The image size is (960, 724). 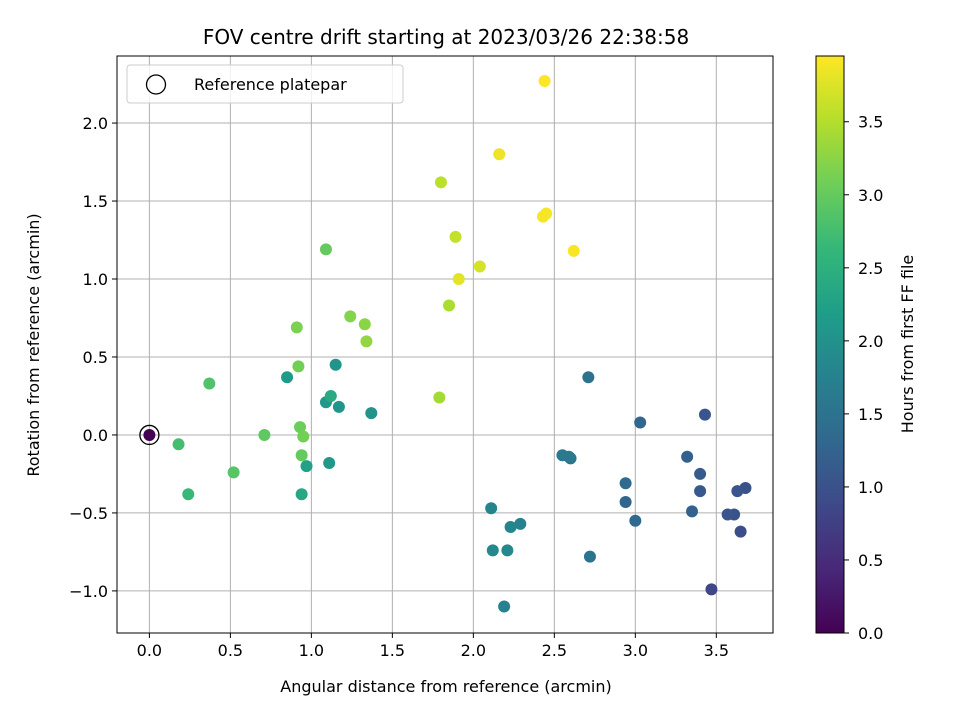 I want to click on x-axis-label: Angular distance from reference (arcmin), so click(x=445, y=686).